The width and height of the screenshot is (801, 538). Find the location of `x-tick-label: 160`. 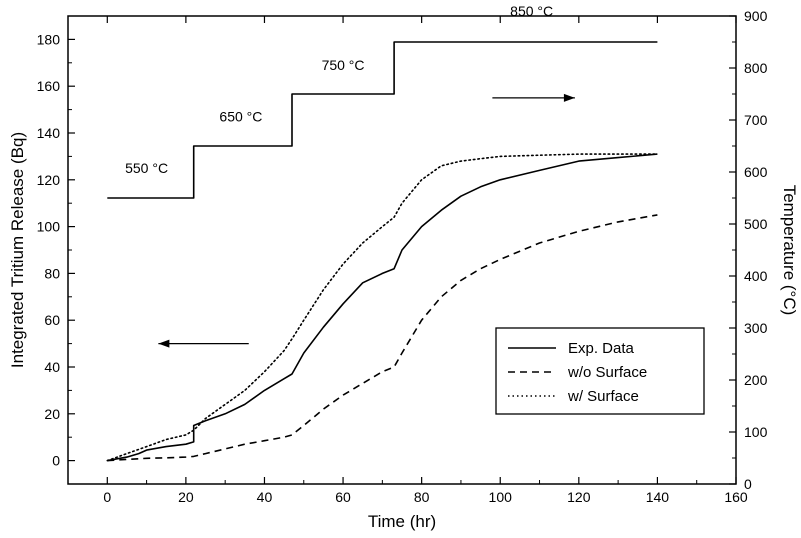

x-tick-label: 160 is located at coordinates (736, 497).